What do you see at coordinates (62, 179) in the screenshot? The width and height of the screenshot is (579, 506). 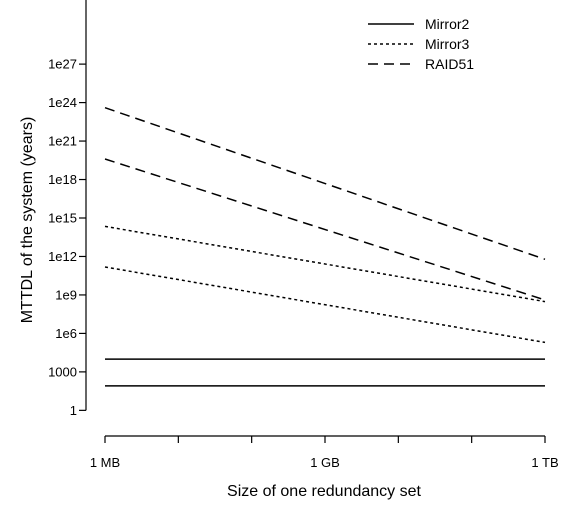 I see `y-tick-label: 1e18` at bounding box center [62, 179].